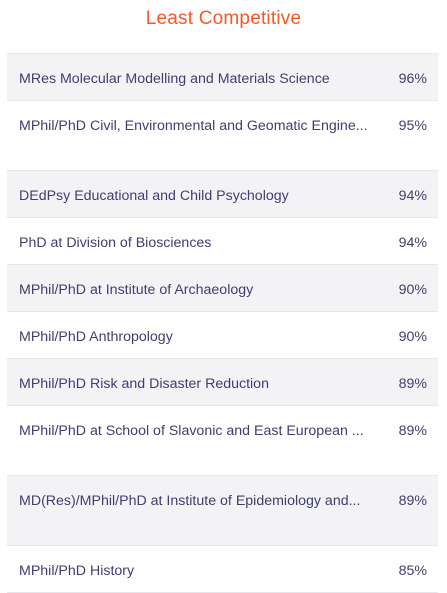  What do you see at coordinates (115, 243) in the screenshot?
I see `course-name: PhD at Division of Biosciences` at bounding box center [115, 243].